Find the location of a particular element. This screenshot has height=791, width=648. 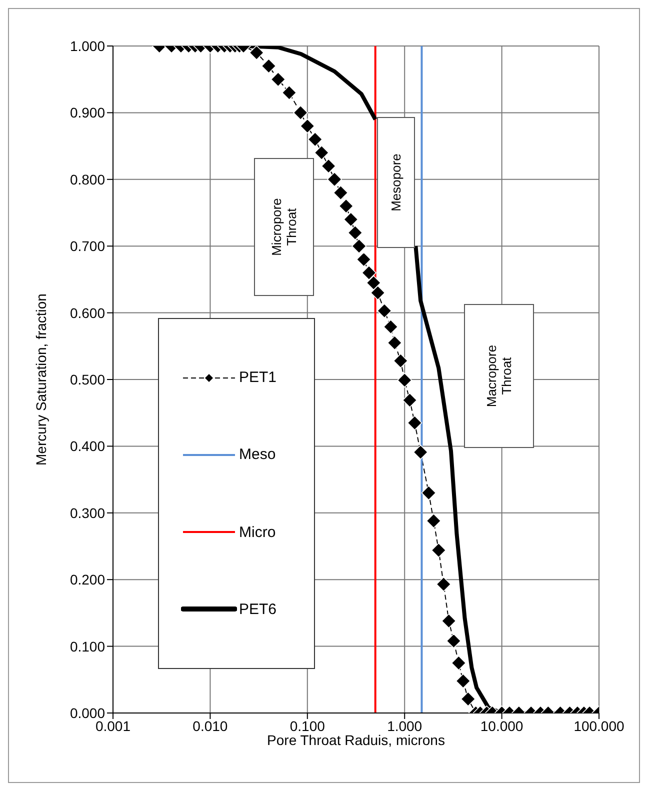

text-box: Micropore Throat is located at coordinates (284, 227).